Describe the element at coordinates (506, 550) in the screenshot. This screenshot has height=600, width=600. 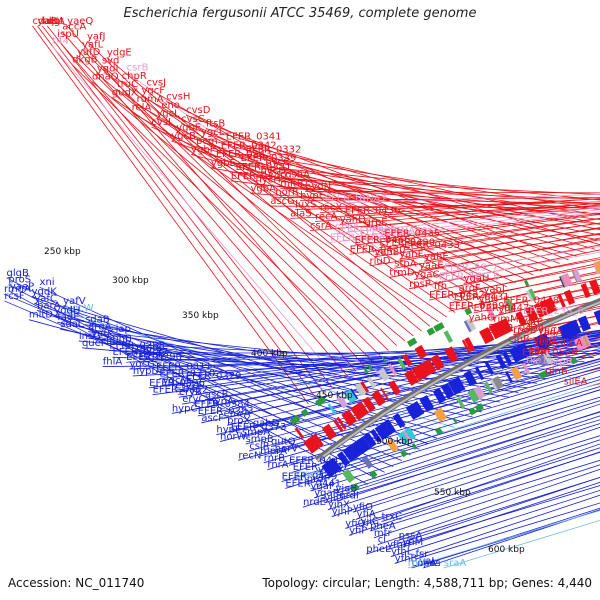
I see `tick-label: 600 kbp` at that location.